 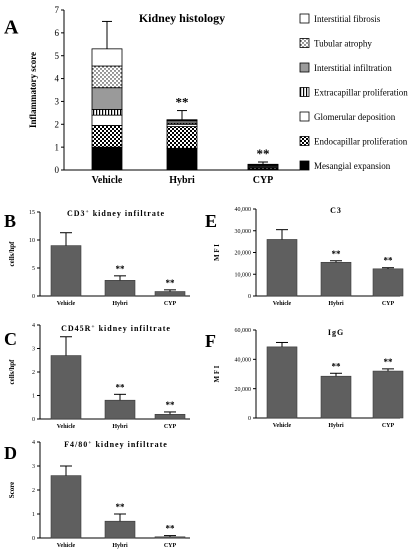 I want to click on panel-letter: B, so click(x=10, y=221).